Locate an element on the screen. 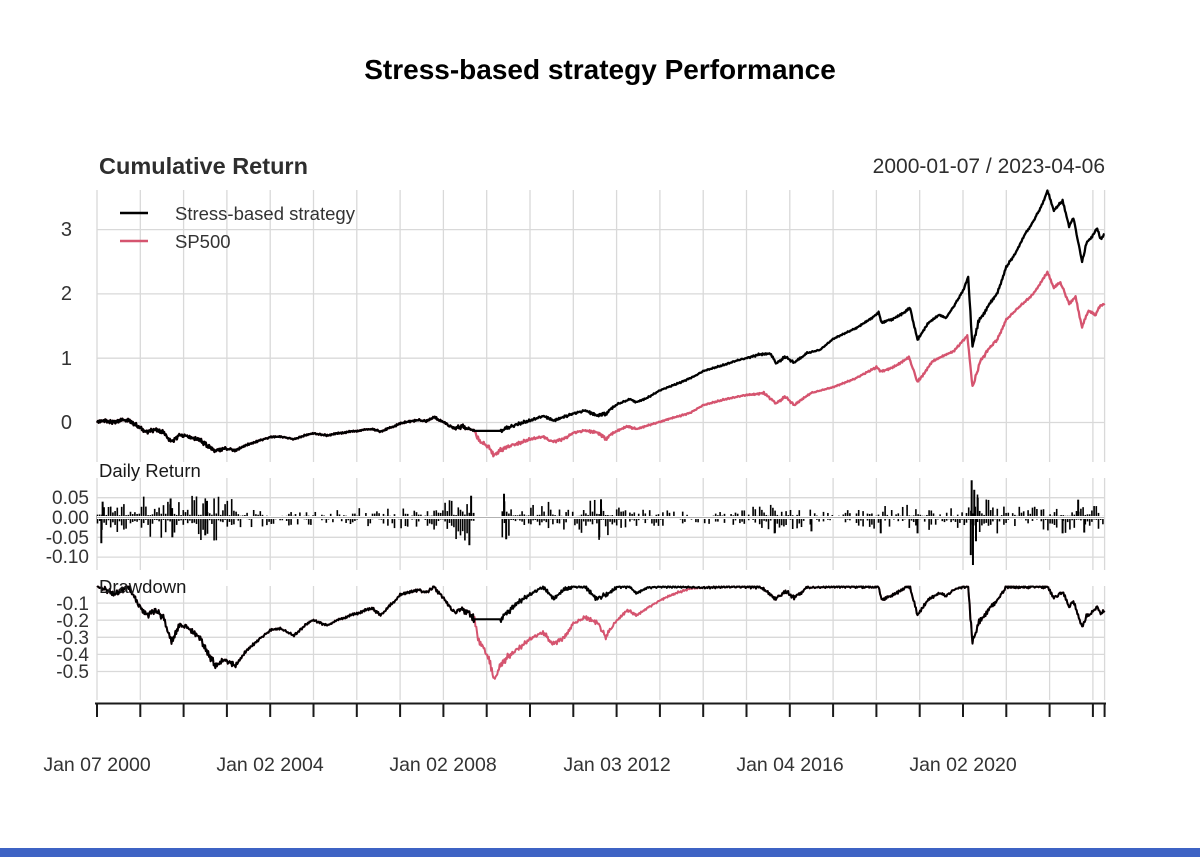 Image resolution: width=1200 pixels, height=857 pixels. dd-ytick-m01: -0.1 is located at coordinates (72, 604).